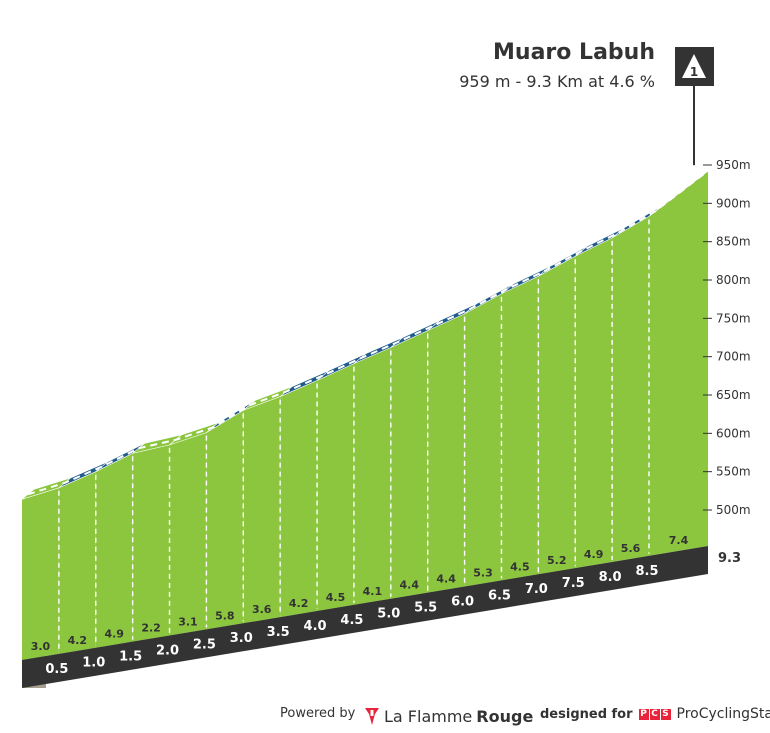  What do you see at coordinates (679, 540) in the screenshot?
I see `gradient-label: 7.4` at bounding box center [679, 540].